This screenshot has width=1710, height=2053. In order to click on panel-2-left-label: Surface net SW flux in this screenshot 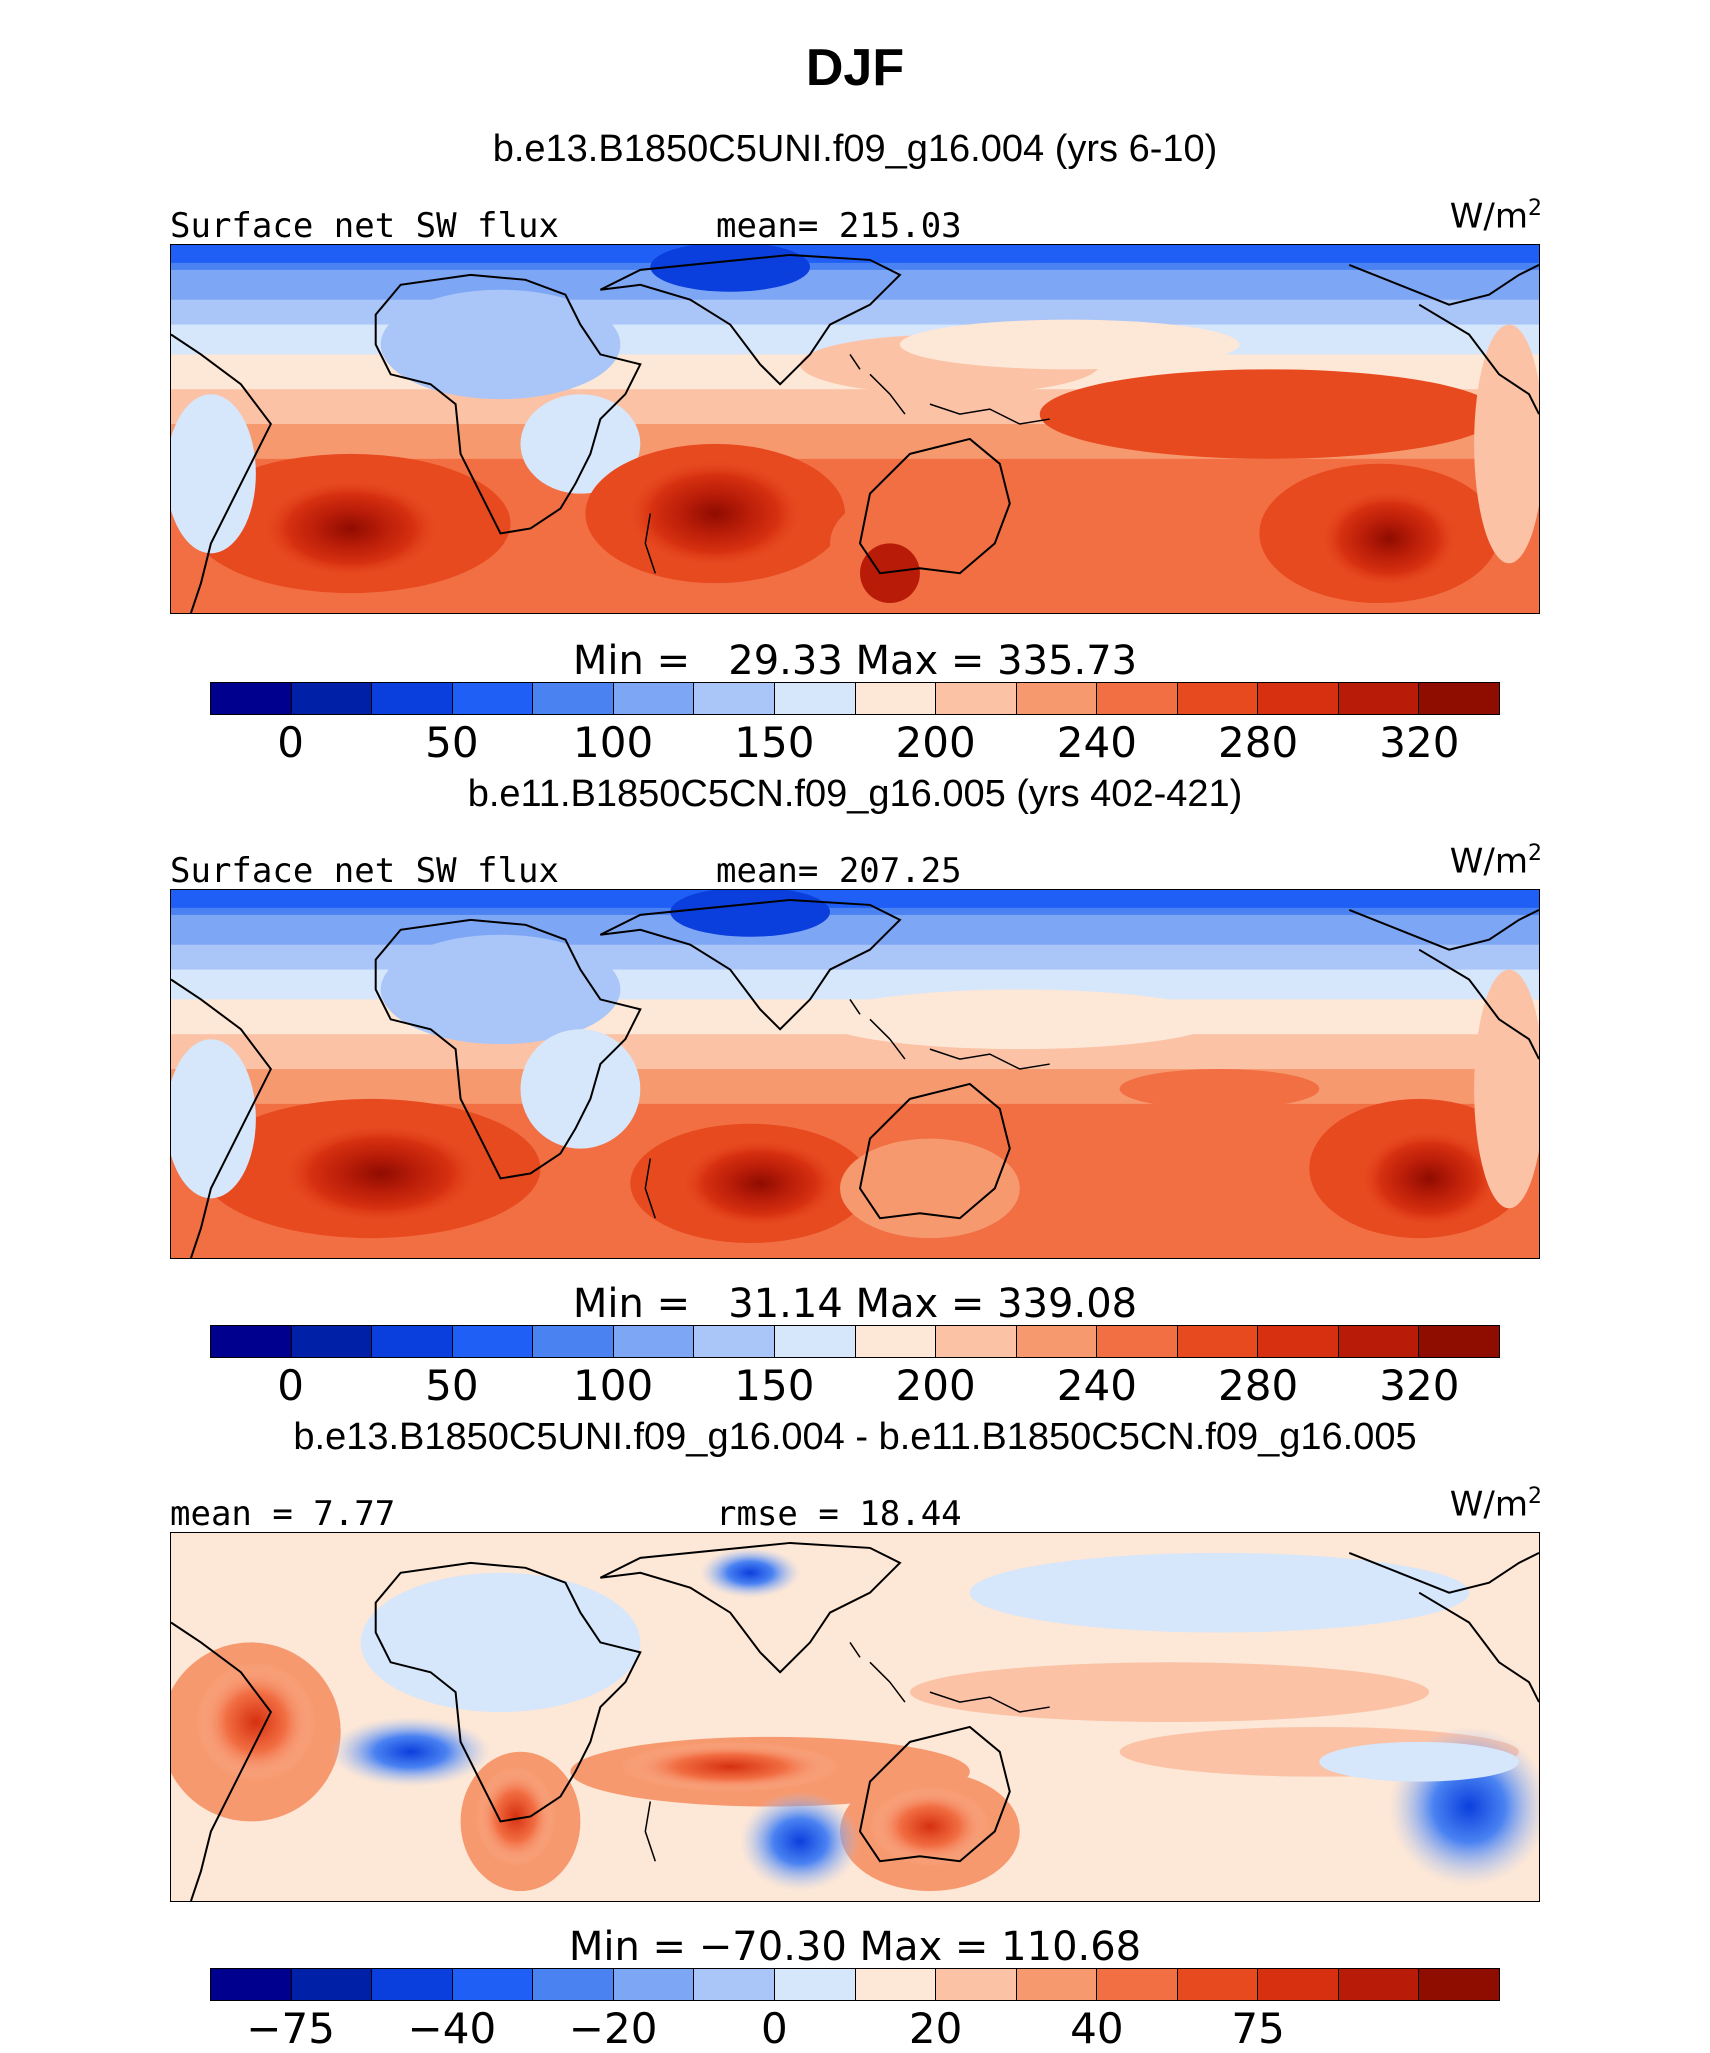, I will do `click(364, 871)`.